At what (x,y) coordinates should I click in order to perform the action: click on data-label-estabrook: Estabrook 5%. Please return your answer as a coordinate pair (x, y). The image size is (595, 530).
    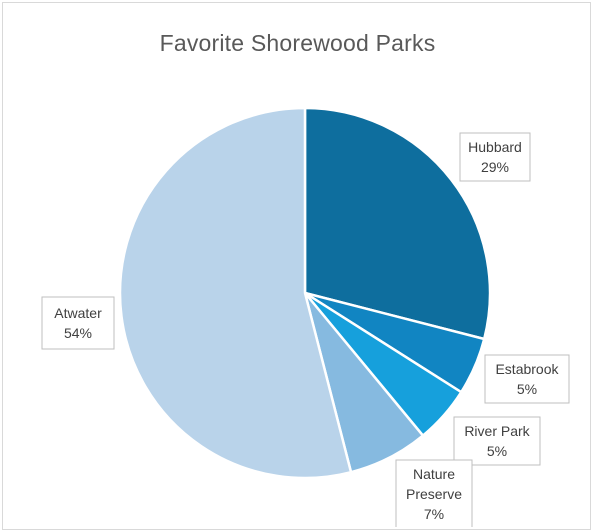
    Looking at the image, I should click on (527, 379).